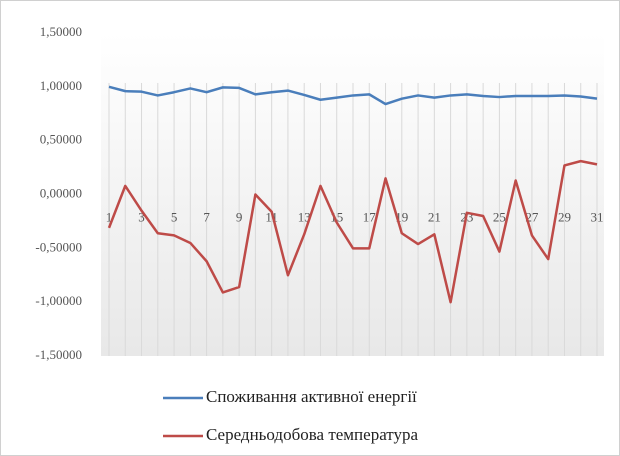  Describe the element at coordinates (61, 139) in the screenshot. I see `y-tick-label: 0,50000` at that location.